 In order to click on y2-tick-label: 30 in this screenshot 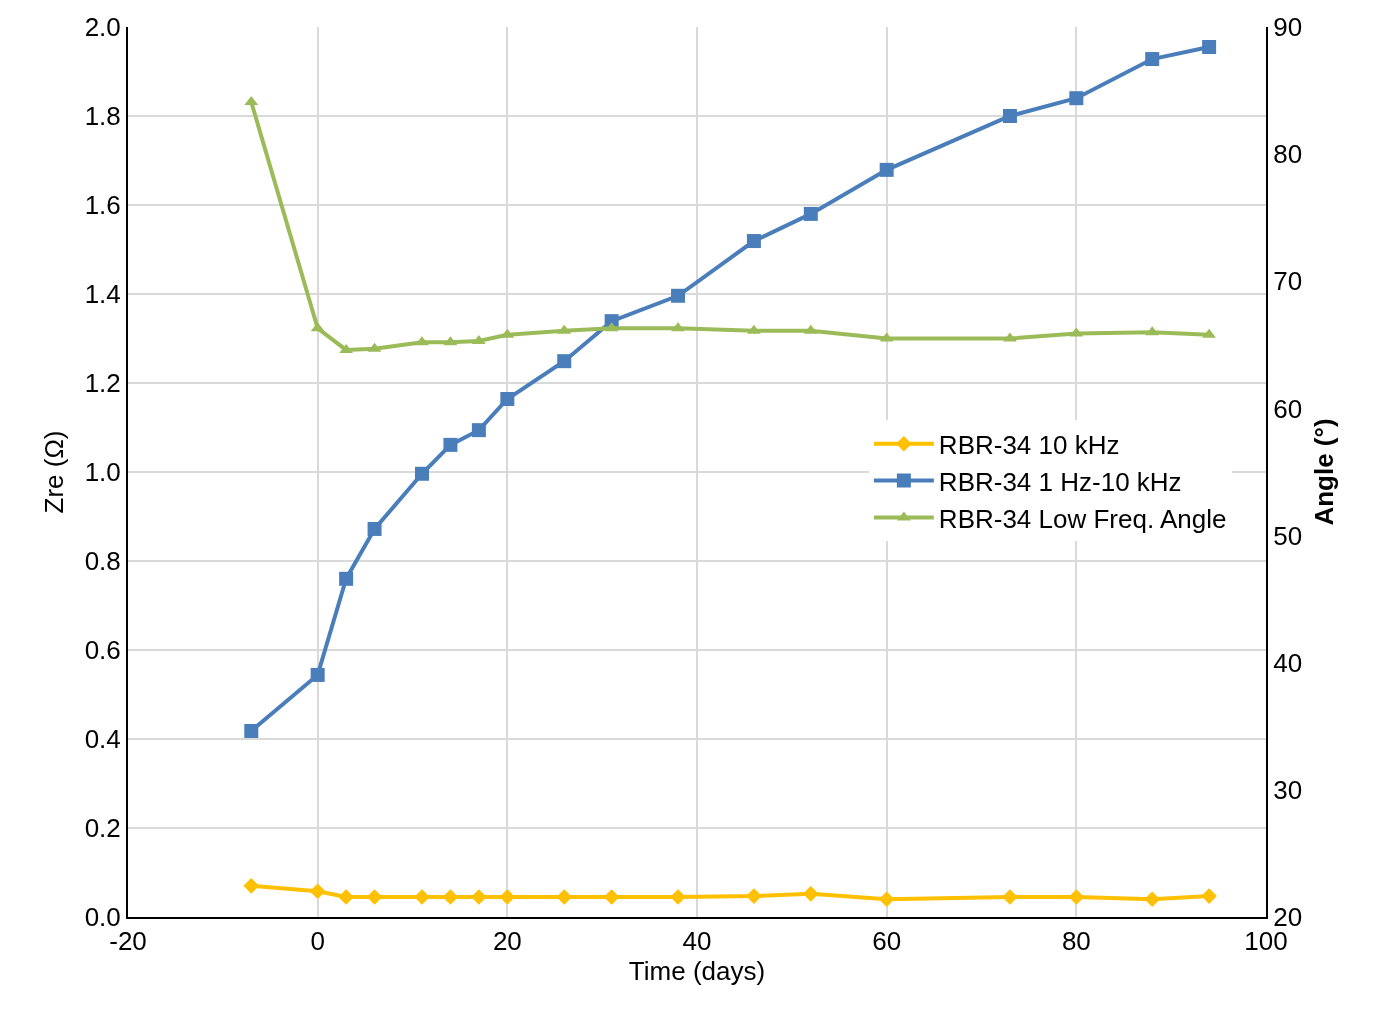, I will do `click(1288, 789)`.